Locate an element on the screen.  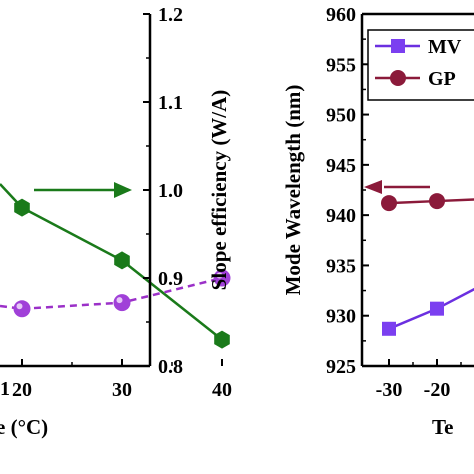
right-axis-tick-label: 1.0 is located at coordinates (170, 191).